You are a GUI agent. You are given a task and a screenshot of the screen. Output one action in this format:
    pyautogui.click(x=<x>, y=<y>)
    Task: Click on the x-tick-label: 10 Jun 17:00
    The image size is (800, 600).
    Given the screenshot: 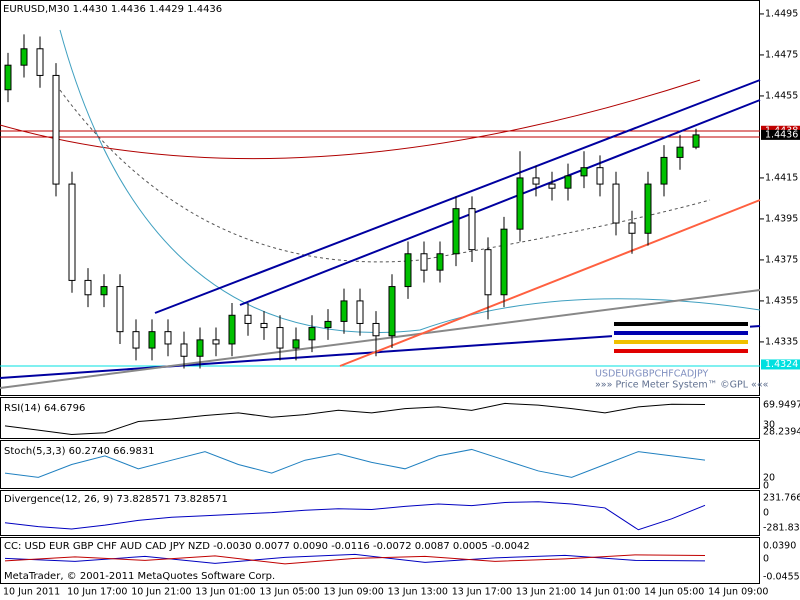 What is the action you would take?
    pyautogui.click(x=97, y=592)
    